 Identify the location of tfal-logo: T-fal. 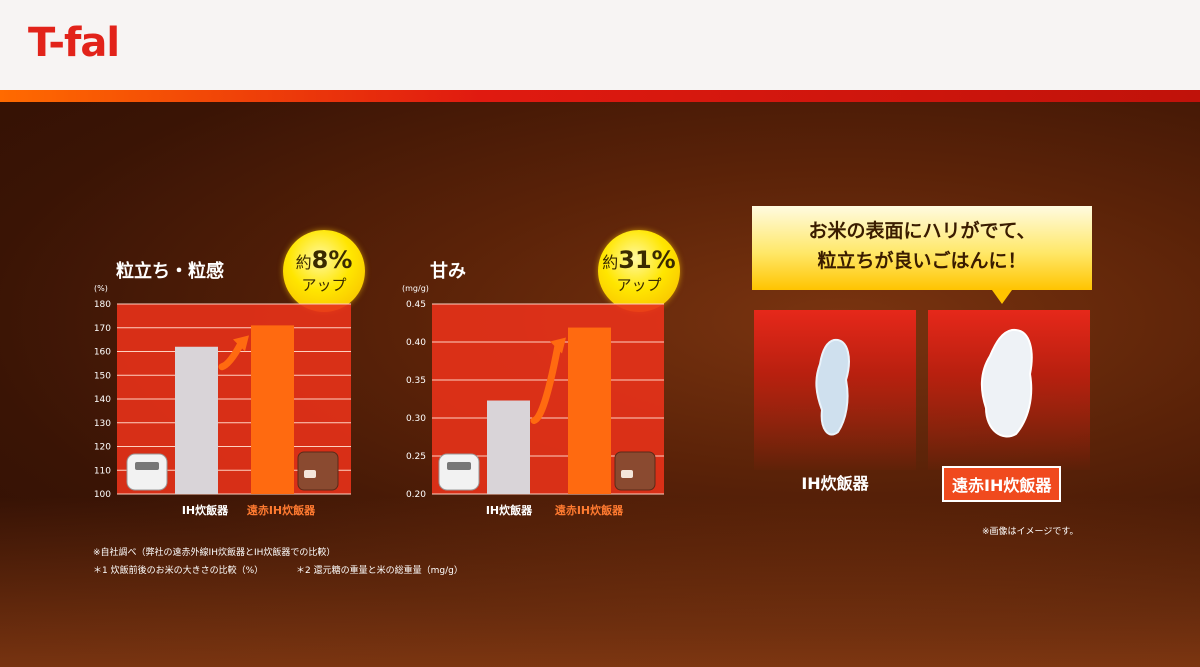
(74, 43).